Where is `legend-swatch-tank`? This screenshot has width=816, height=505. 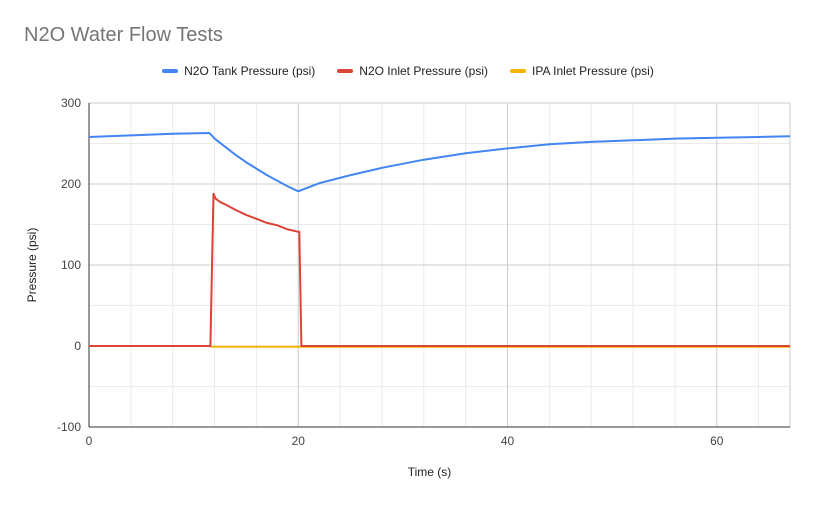
legend-swatch-tank is located at coordinates (170, 71).